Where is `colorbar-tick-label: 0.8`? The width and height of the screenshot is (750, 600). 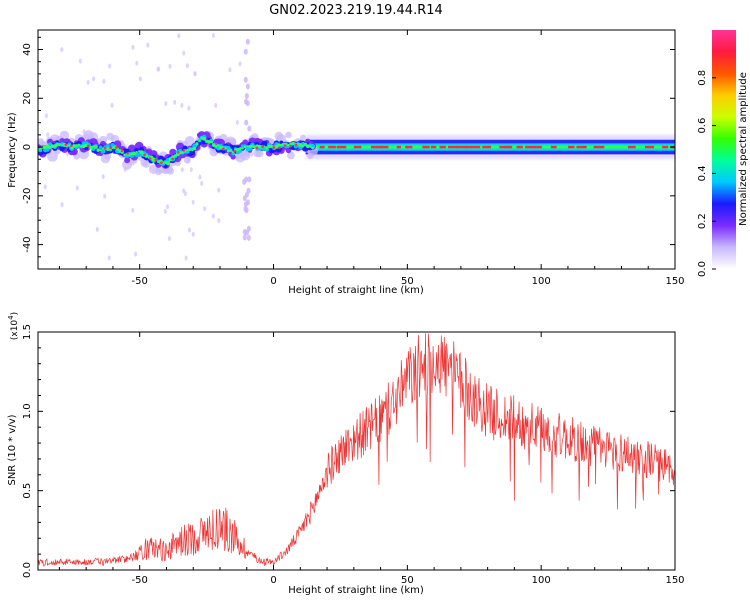
colorbar-tick-label: 0.8 is located at coordinates (702, 78).